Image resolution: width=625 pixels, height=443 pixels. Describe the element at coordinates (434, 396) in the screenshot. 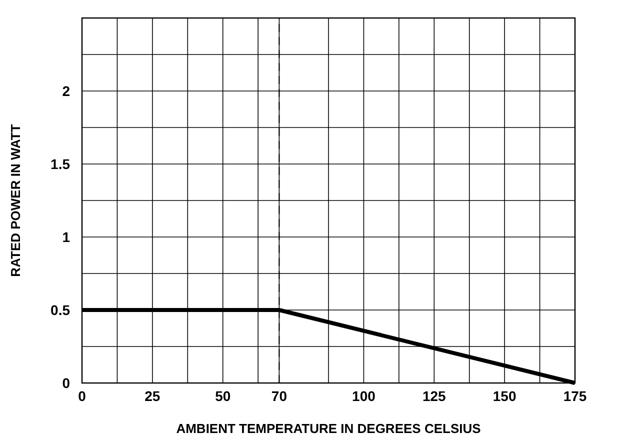

I see `x-tick-label: 125` at that location.